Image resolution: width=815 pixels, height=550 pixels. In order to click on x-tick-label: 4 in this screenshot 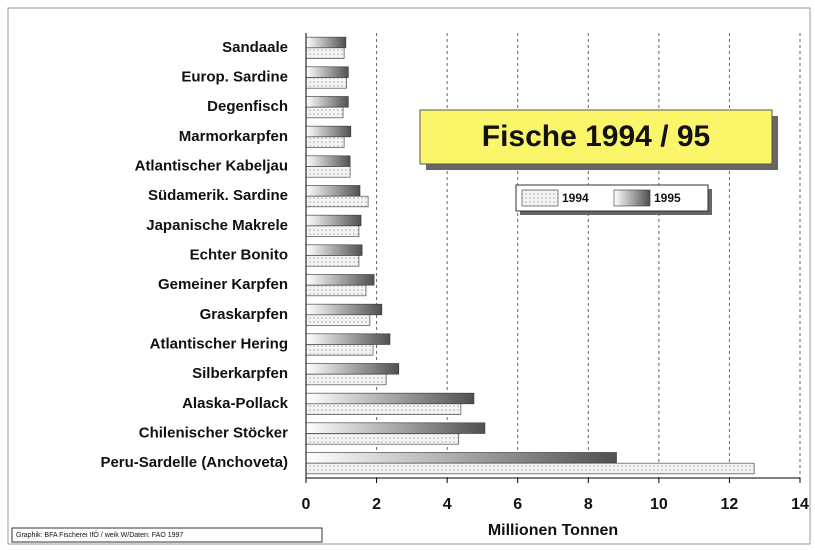, I will do `click(447, 504)`.